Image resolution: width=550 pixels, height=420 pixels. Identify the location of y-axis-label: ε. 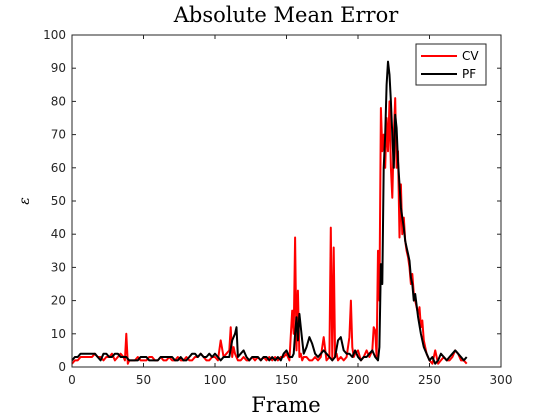
(25, 201).